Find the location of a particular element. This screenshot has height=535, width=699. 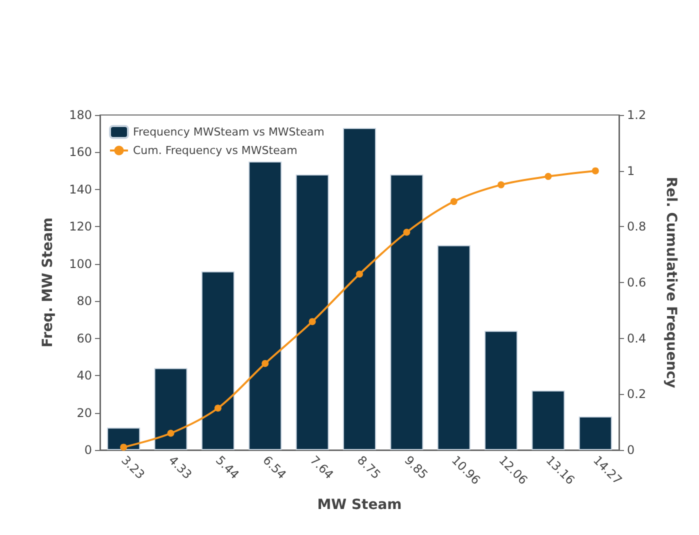

y2-tick-label: 0.8 is located at coordinates (636, 227).